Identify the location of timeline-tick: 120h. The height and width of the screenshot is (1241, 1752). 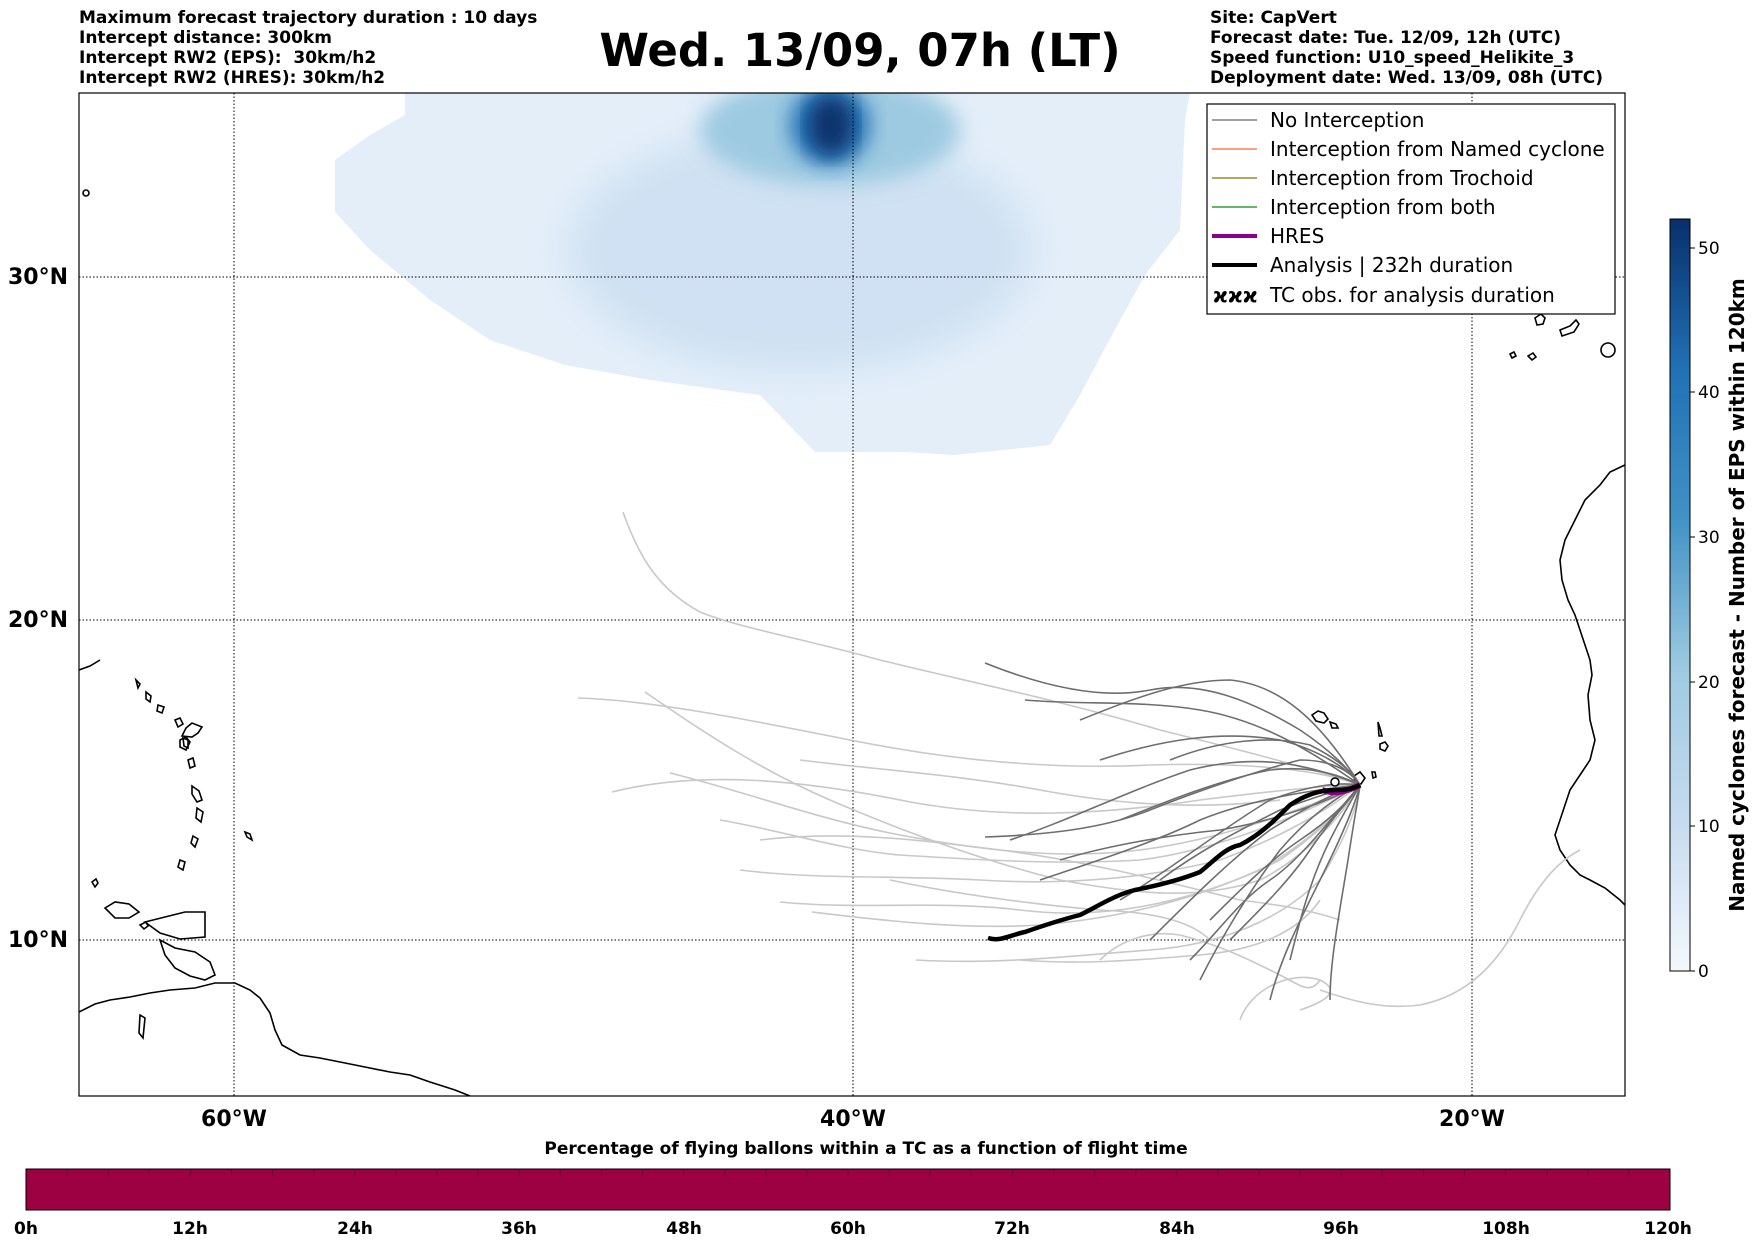
(1668, 1229).